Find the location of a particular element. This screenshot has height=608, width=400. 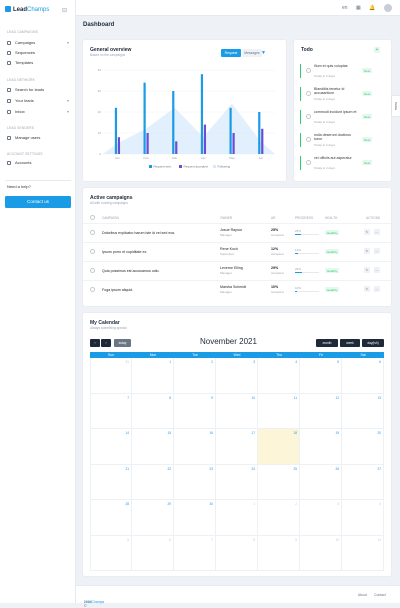

calendar-day-cell: 7 is located at coordinates (195, 553).